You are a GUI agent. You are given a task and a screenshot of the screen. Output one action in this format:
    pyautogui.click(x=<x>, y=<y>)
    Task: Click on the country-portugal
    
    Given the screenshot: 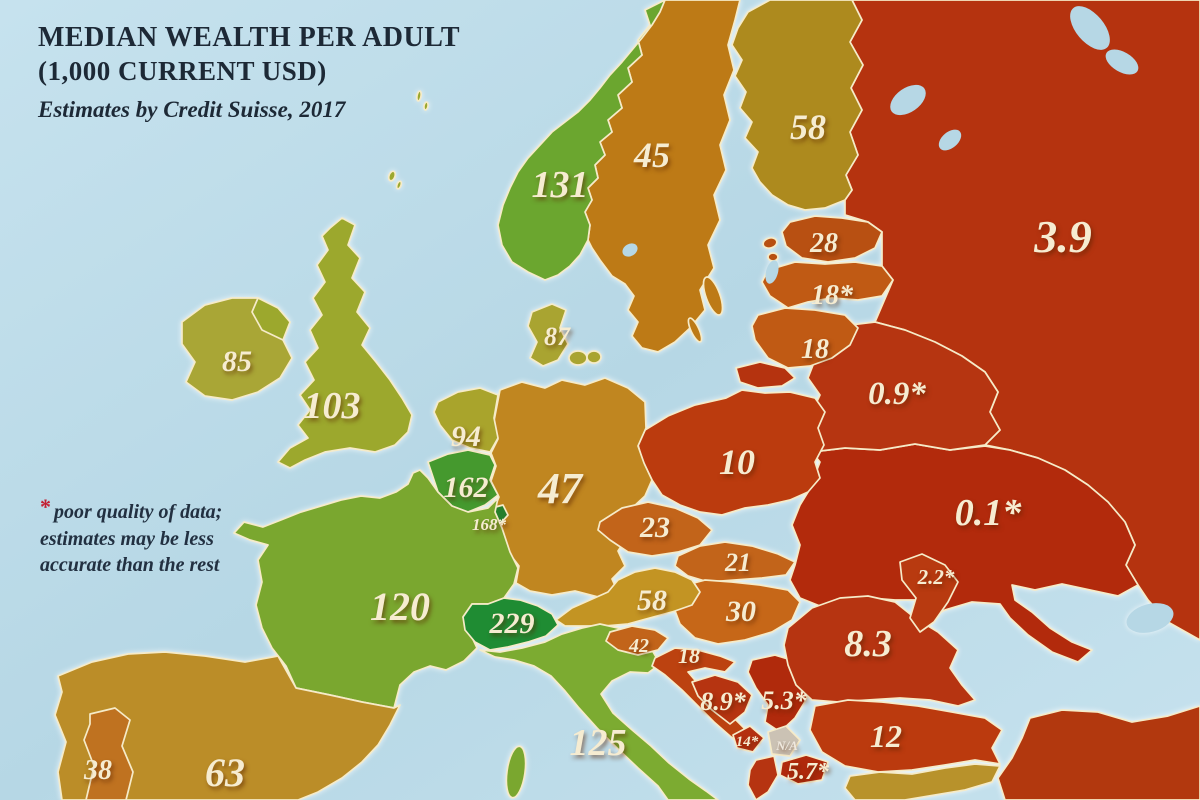 What is the action you would take?
    pyautogui.click(x=108, y=753)
    